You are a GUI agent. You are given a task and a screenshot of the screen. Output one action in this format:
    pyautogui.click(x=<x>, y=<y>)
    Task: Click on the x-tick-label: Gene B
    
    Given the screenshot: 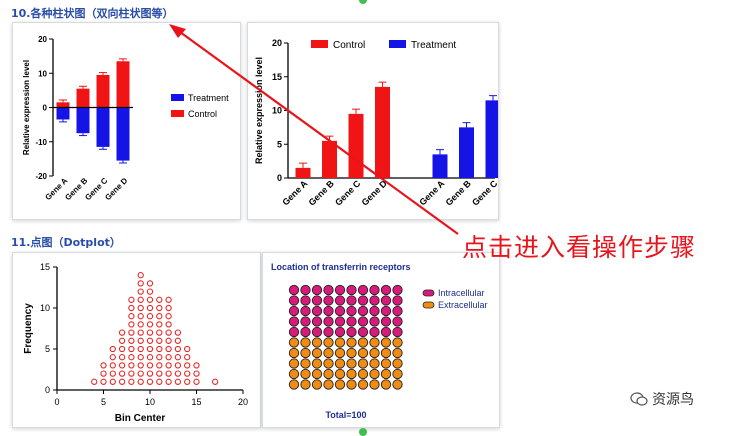 What is the action you would take?
    pyautogui.click(x=322, y=193)
    